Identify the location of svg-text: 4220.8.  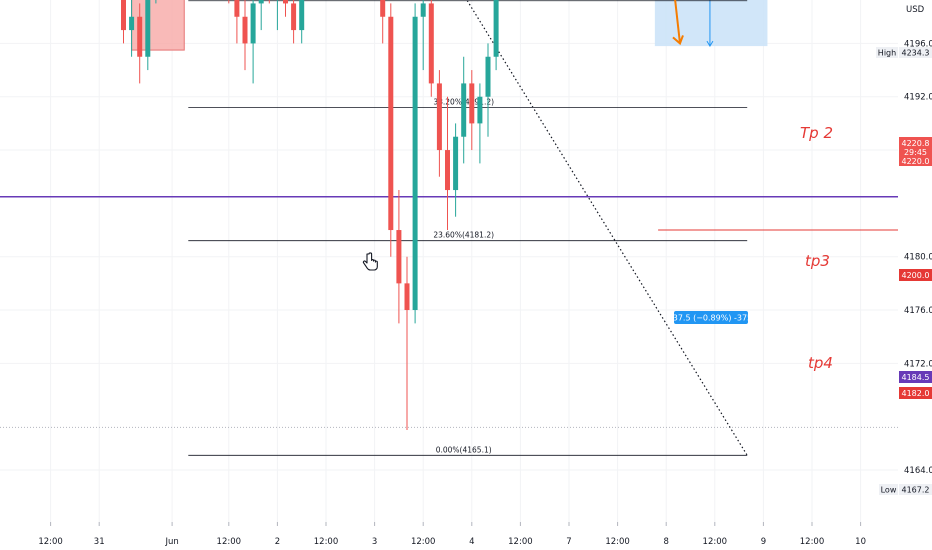
(916, 143).